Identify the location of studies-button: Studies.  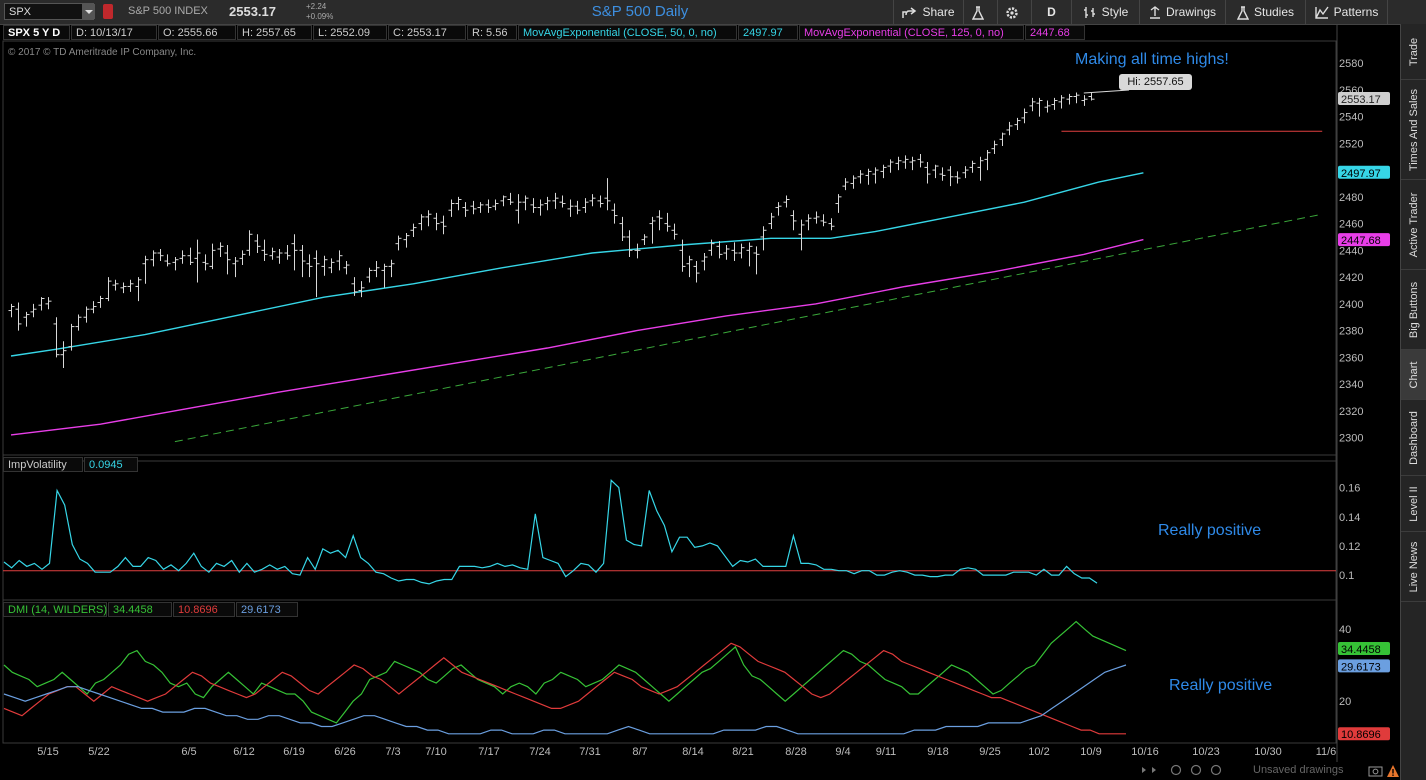
(1265, 12).